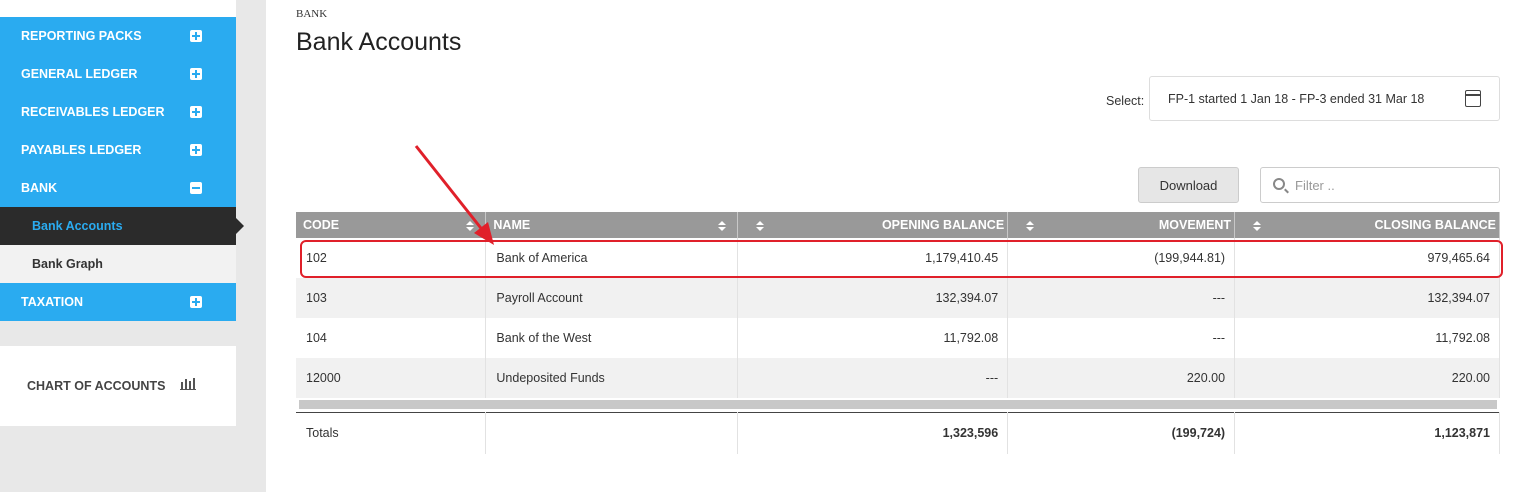 The image size is (1521, 492). I want to click on sidebar-item-label: BANK, so click(39, 188).